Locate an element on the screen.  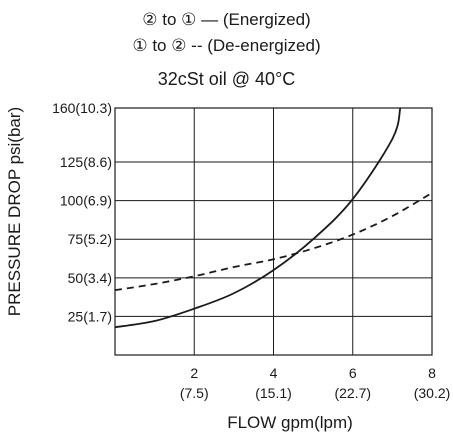
x-tick-labels: 2 (7.5) 4 (15.1) 6 (22.7) 8 (30.2) is located at coordinates (315, 383).